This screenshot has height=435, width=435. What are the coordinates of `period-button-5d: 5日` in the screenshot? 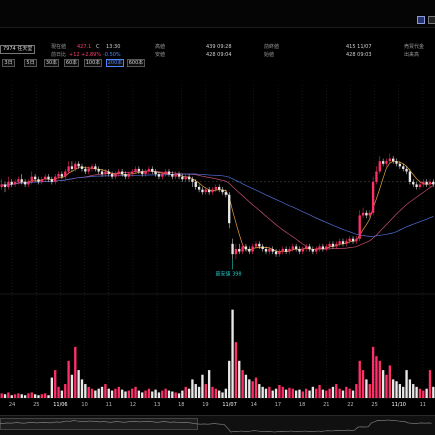 It's located at (30, 63).